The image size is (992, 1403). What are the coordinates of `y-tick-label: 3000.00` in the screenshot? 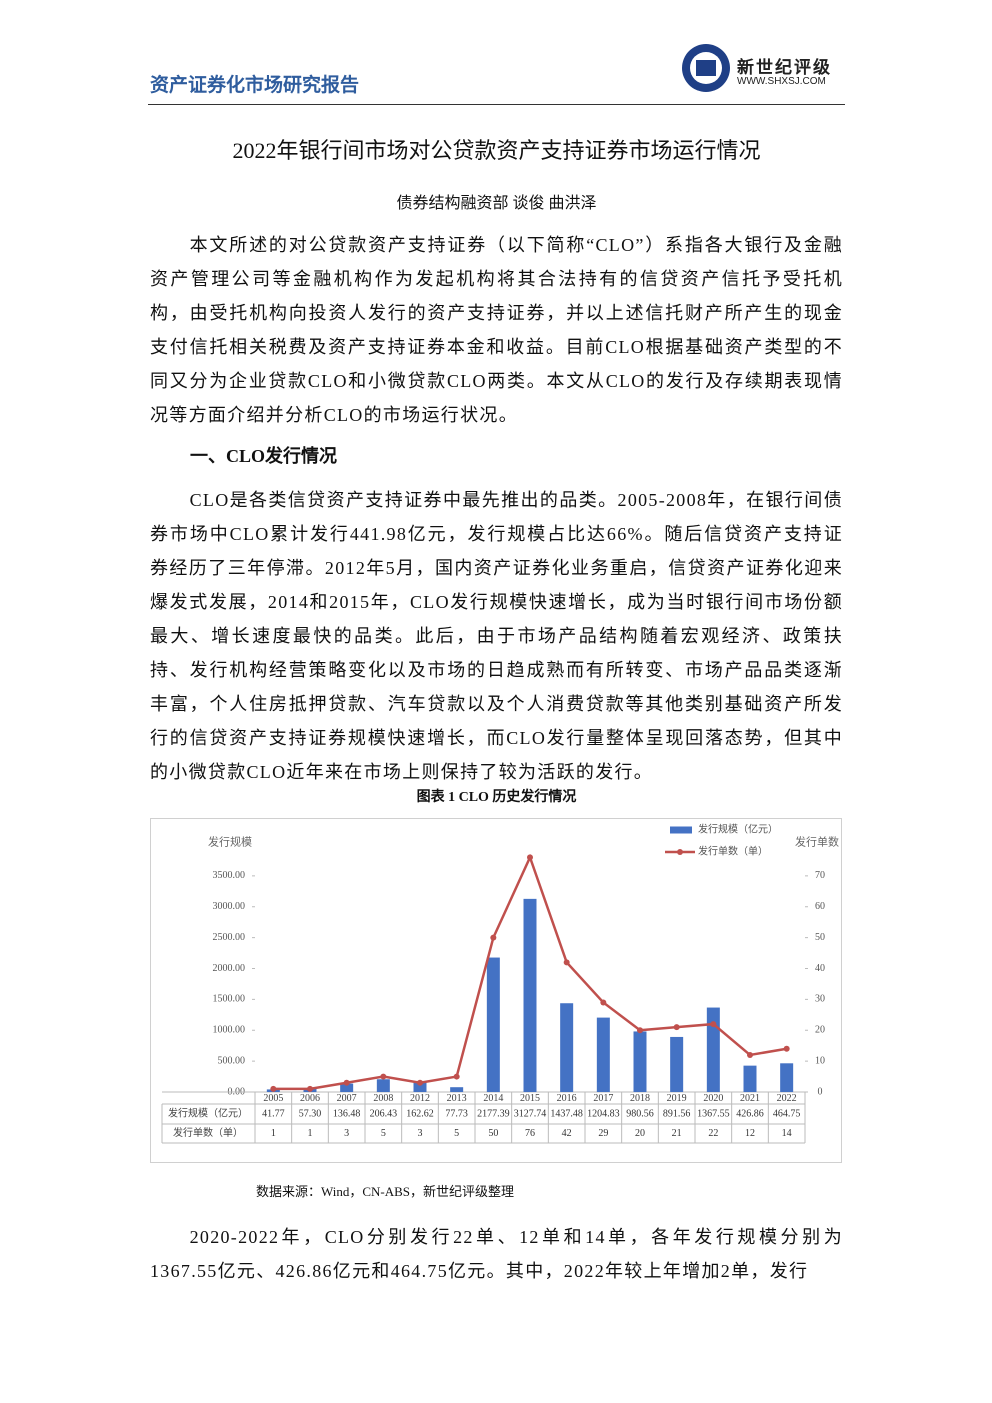 It's located at (229, 906).